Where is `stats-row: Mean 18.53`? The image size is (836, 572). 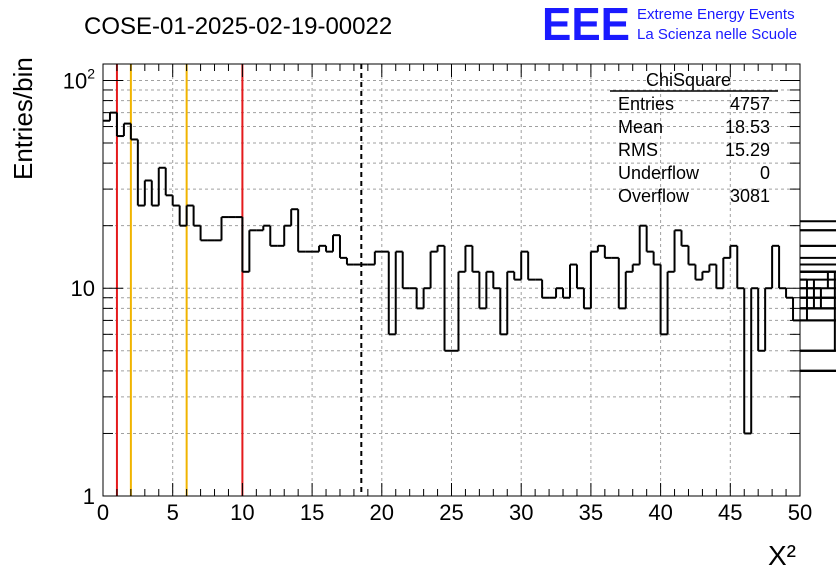 stats-row: Mean 18.53 is located at coordinates (694, 127).